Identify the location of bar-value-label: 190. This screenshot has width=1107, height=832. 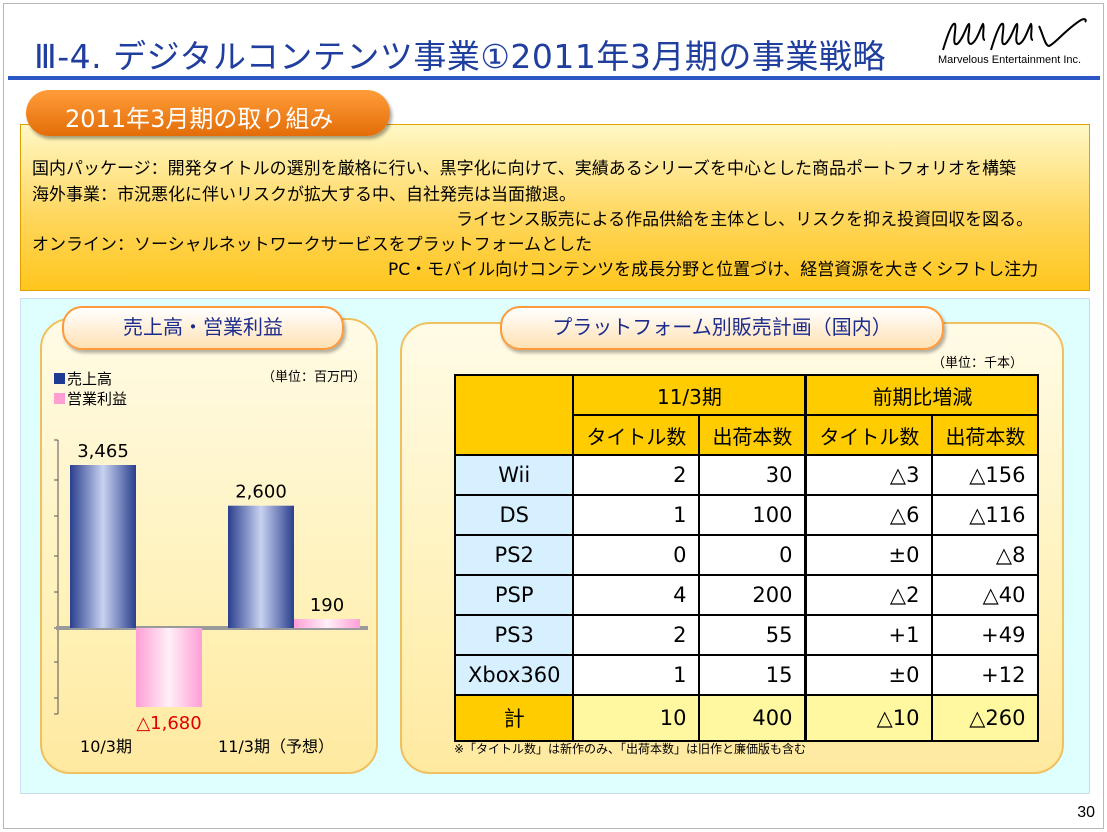
(327, 605).